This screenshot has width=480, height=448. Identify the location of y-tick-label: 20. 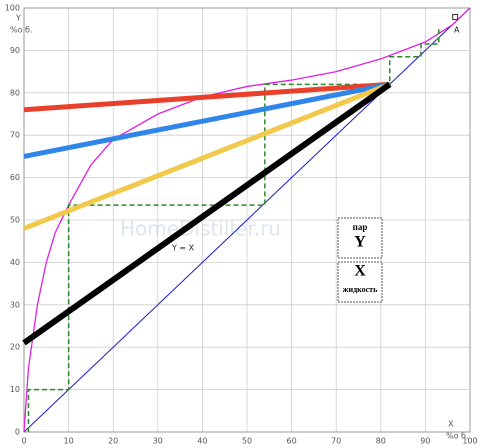
(15, 347).